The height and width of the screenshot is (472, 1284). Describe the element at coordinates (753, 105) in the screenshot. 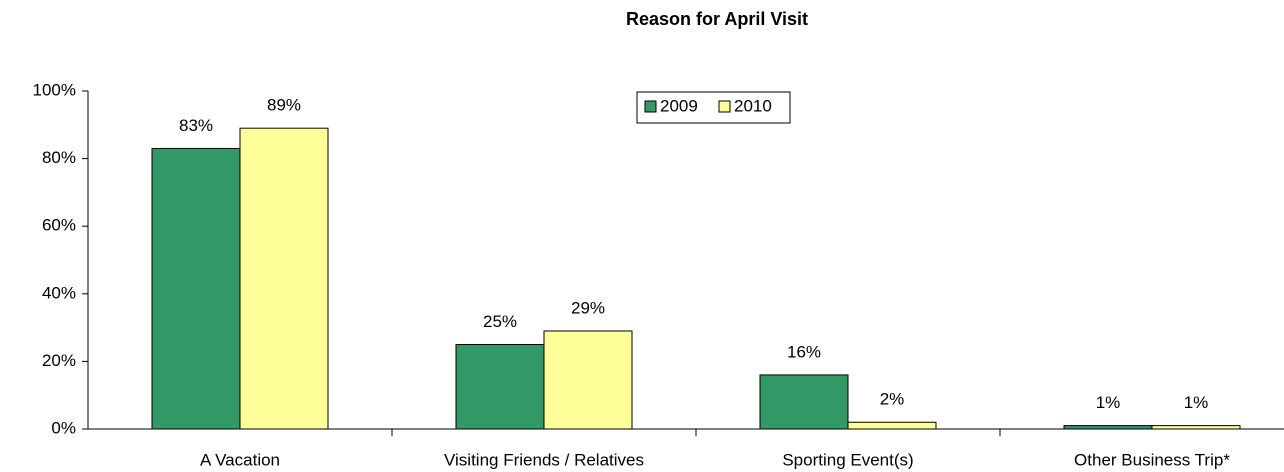

I see `legend-label: 2010` at that location.